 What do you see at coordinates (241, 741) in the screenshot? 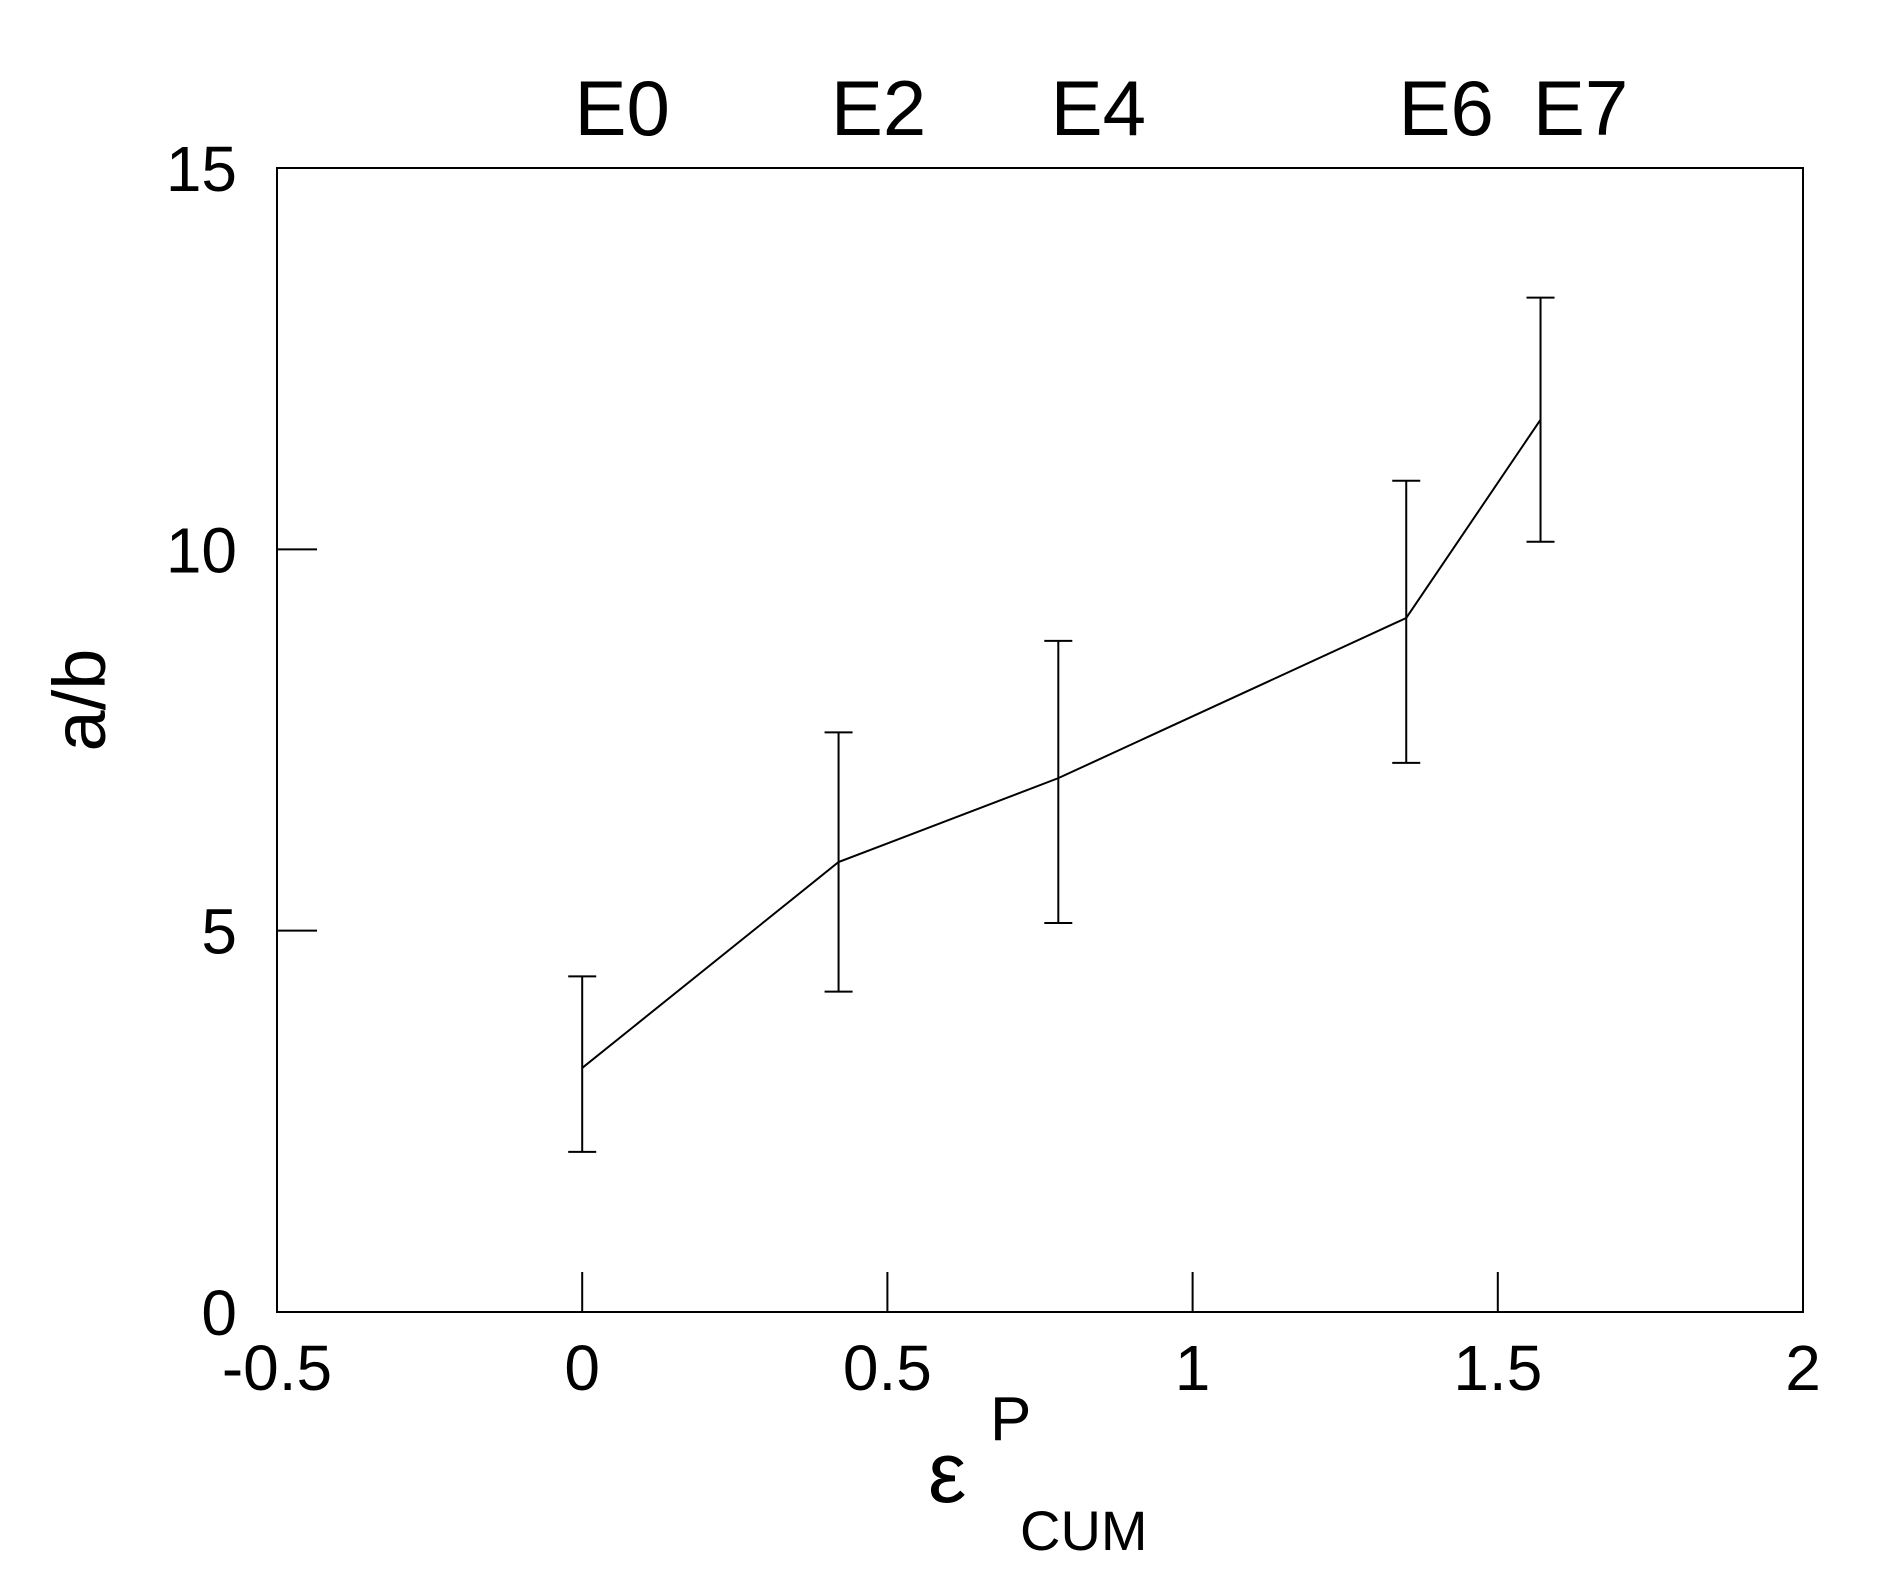
I see `y-axis-ticks: 0 5 10 15` at bounding box center [241, 741].